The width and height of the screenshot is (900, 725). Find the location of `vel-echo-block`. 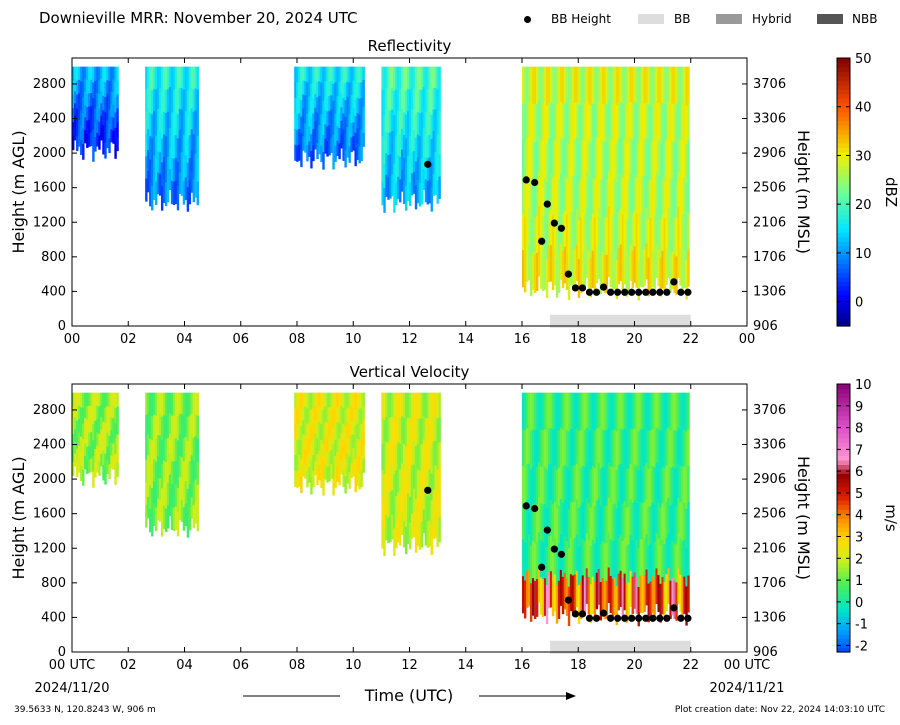

vel-echo-block is located at coordinates (329, 444).